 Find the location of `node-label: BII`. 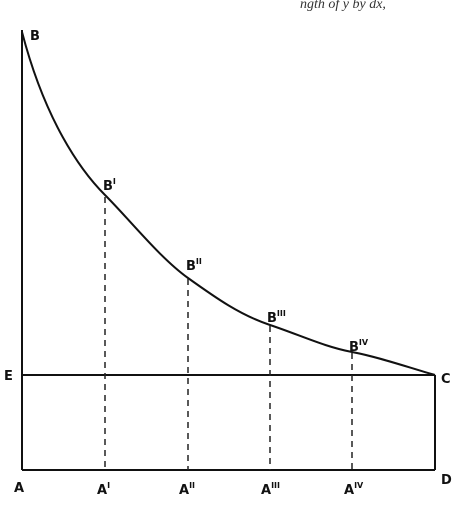

node-label: BII is located at coordinates (194, 265).